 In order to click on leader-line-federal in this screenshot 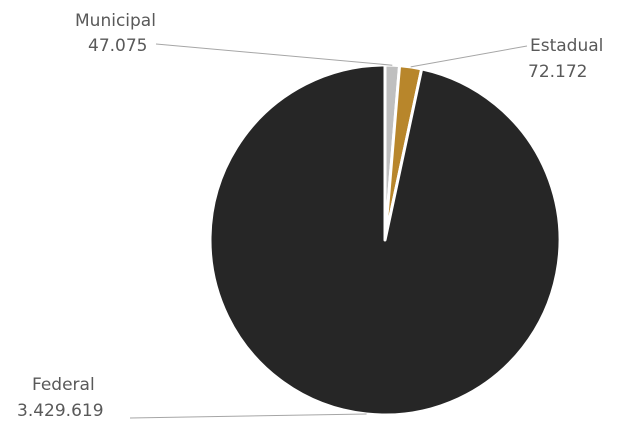, I will do `click(248, 416)`.